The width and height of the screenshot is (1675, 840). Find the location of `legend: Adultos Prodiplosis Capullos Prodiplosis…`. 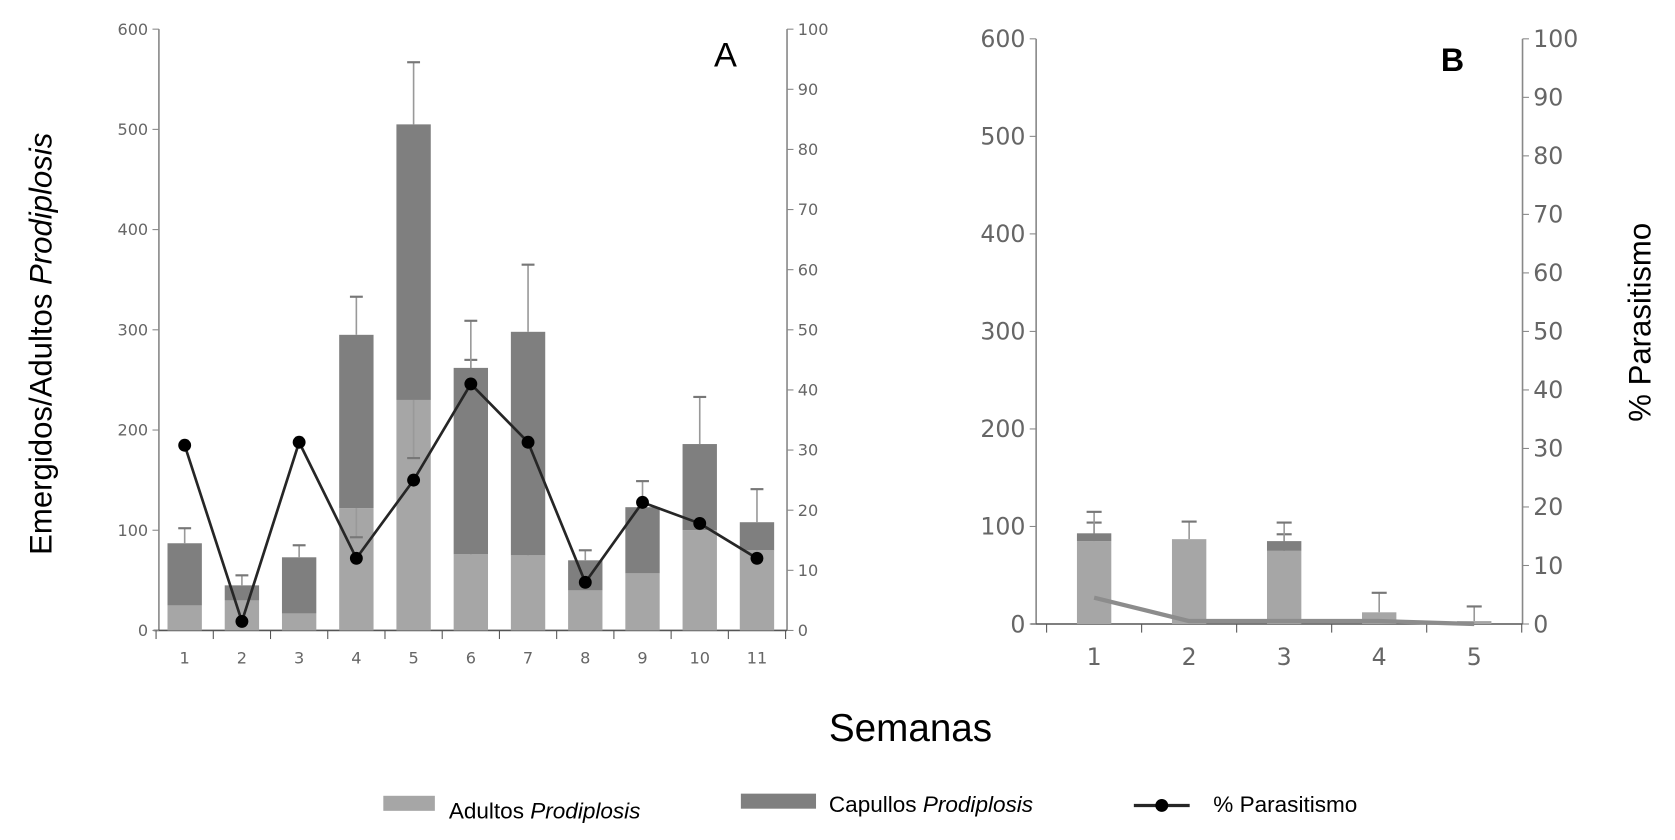

legend: Adultos Prodiplosis Capullos Prodiplosis… is located at coordinates (870, 807).